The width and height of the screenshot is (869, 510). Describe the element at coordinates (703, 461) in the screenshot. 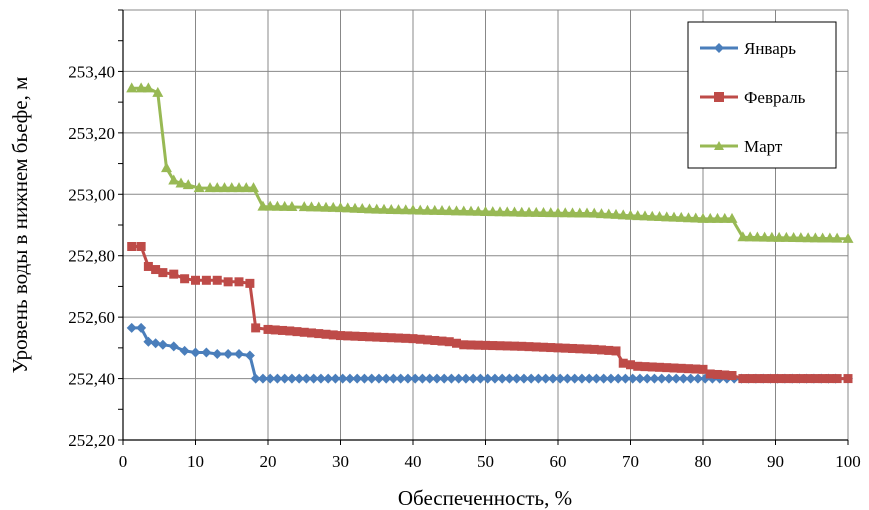

I see `x-tick-label: 80` at that location.